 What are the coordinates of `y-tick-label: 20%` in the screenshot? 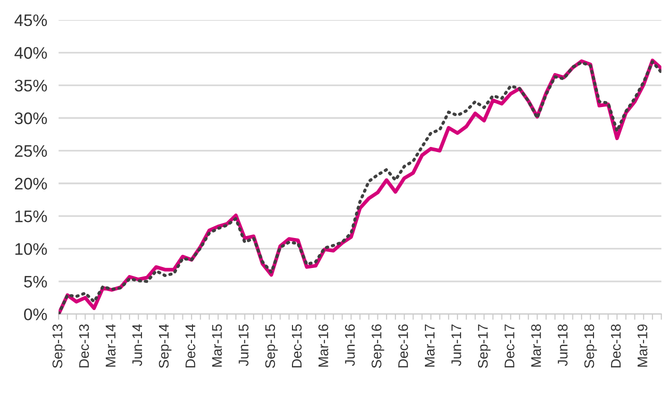 It's located at (30, 184).